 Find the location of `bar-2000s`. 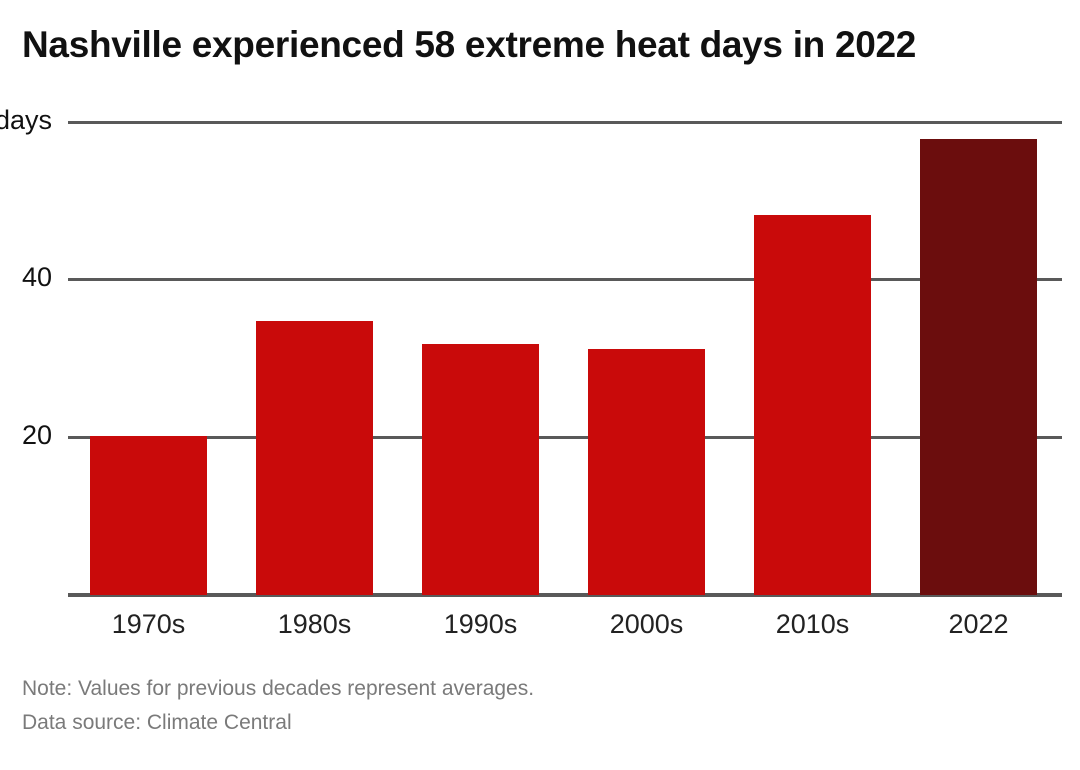

bar-2000s is located at coordinates (646, 472).